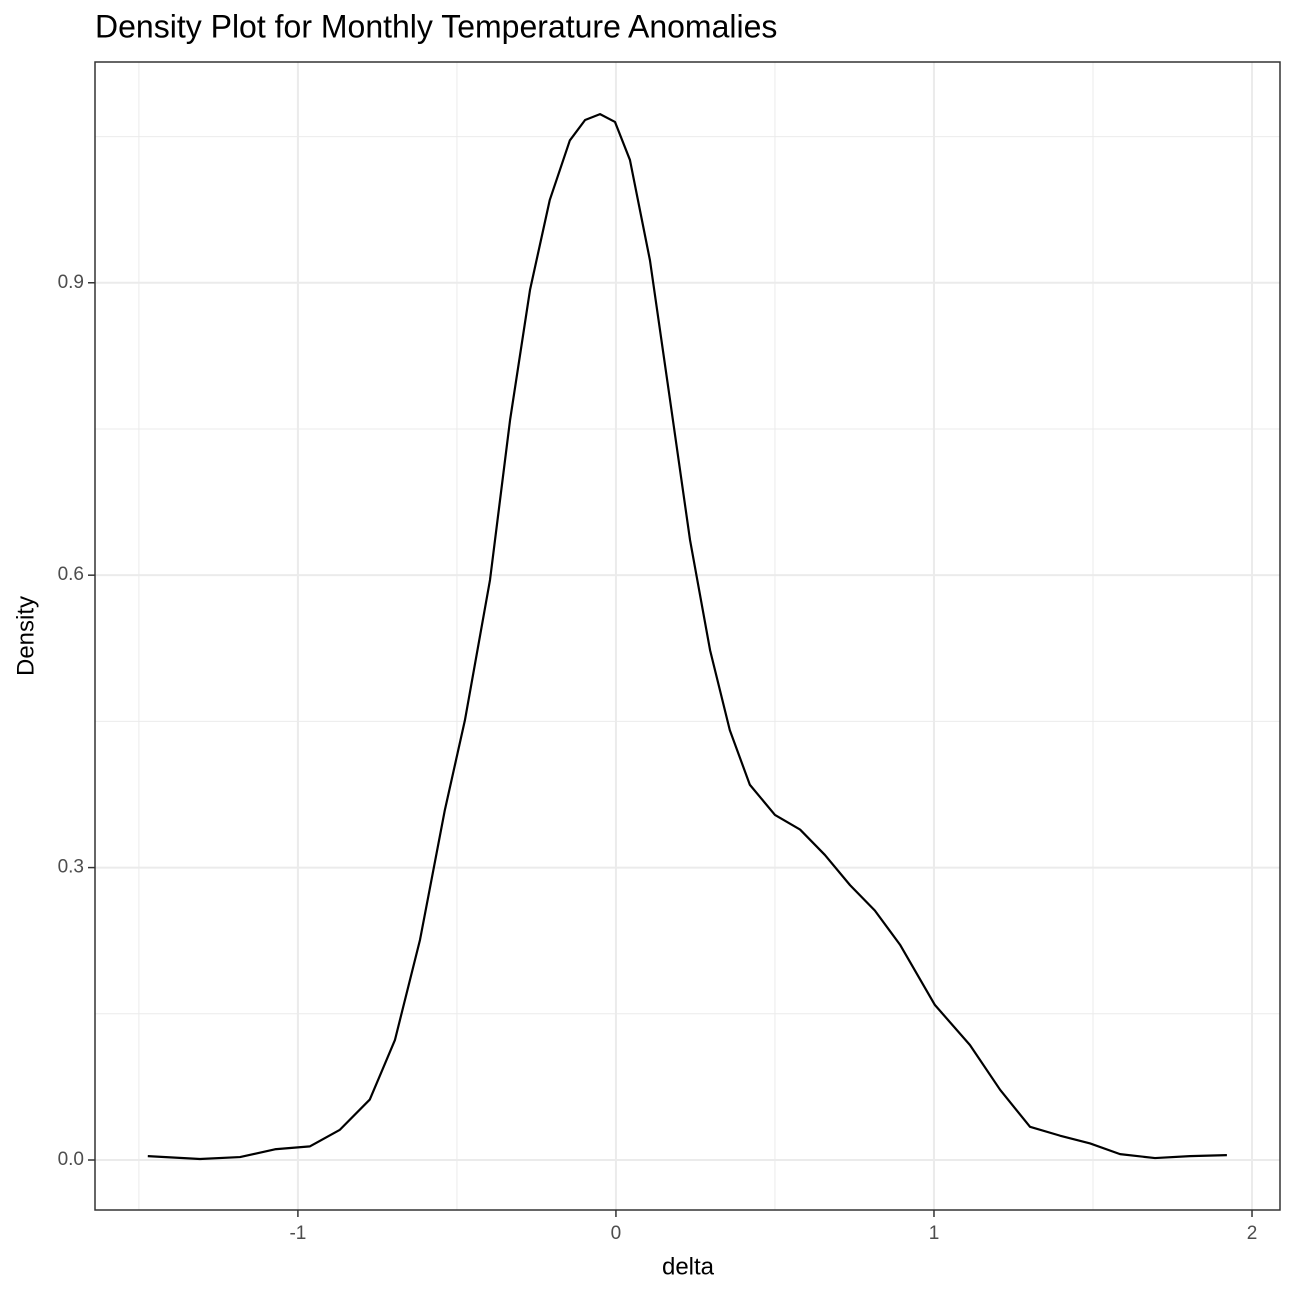 Image resolution: width=1296 pixels, height=1296 pixels. What do you see at coordinates (934, 1233) in the screenshot?
I see `x-tick-label: 1` at bounding box center [934, 1233].